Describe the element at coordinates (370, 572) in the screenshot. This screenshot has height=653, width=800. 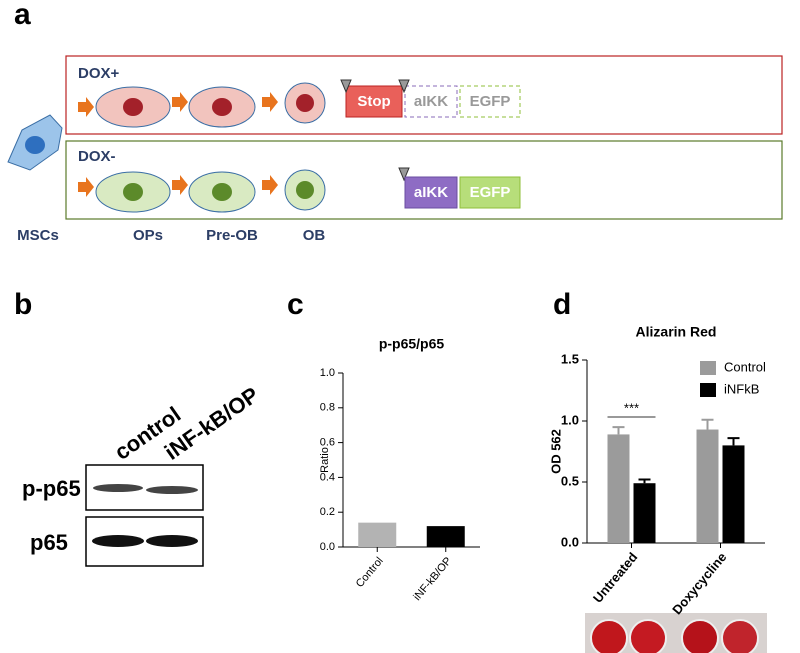
I see `x-tick-label: Control` at that location.